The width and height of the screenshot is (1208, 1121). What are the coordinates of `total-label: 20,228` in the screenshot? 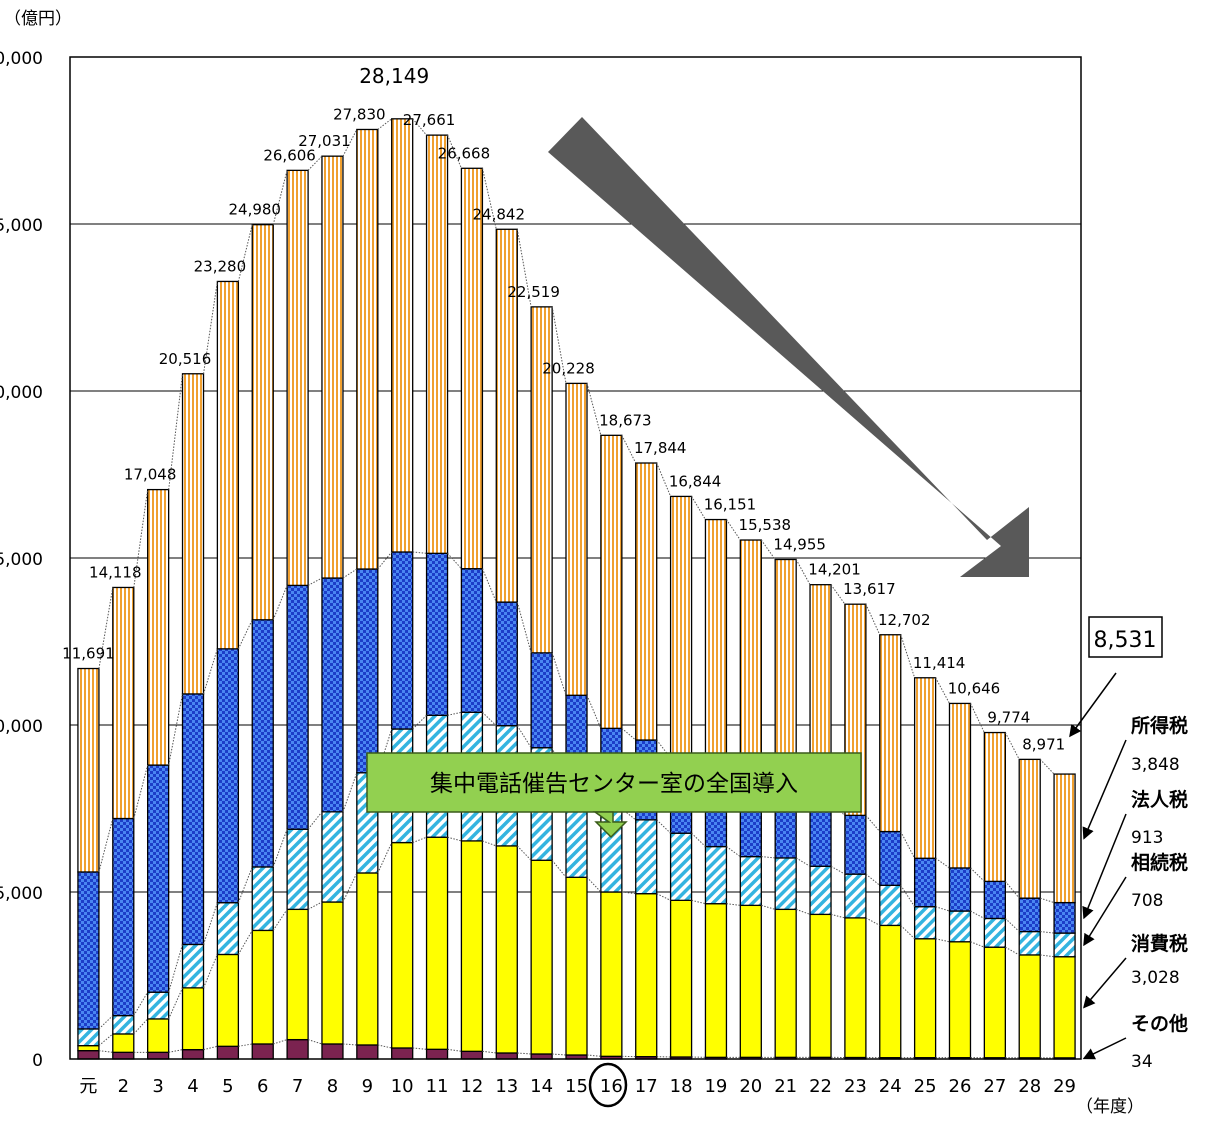 It's located at (568, 368).